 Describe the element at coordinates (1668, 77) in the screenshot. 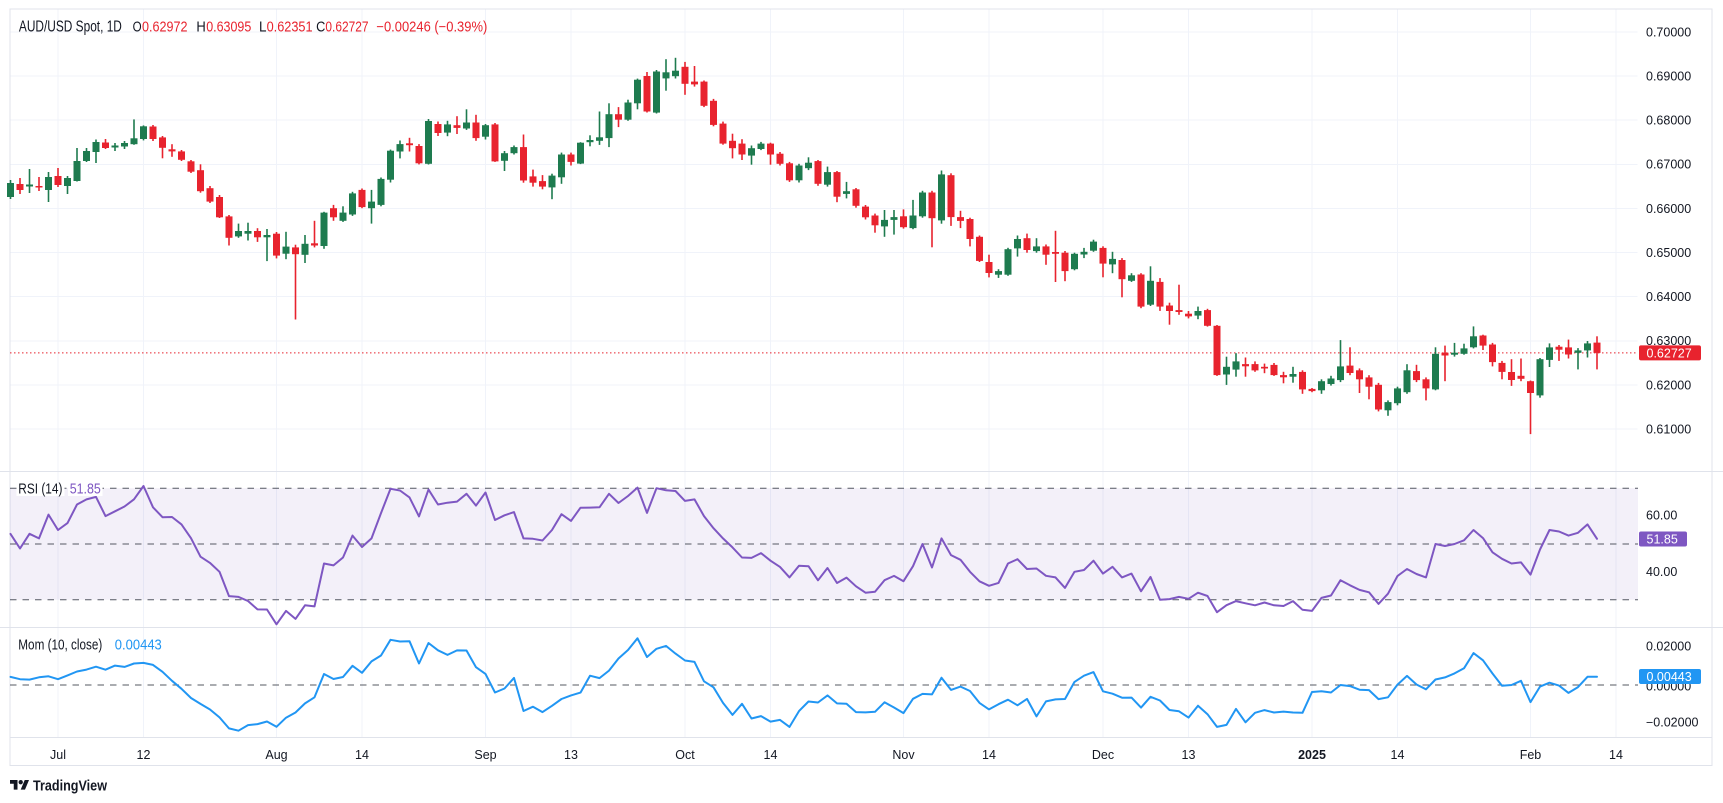

I see `svg-text: 0.69000` at that location.